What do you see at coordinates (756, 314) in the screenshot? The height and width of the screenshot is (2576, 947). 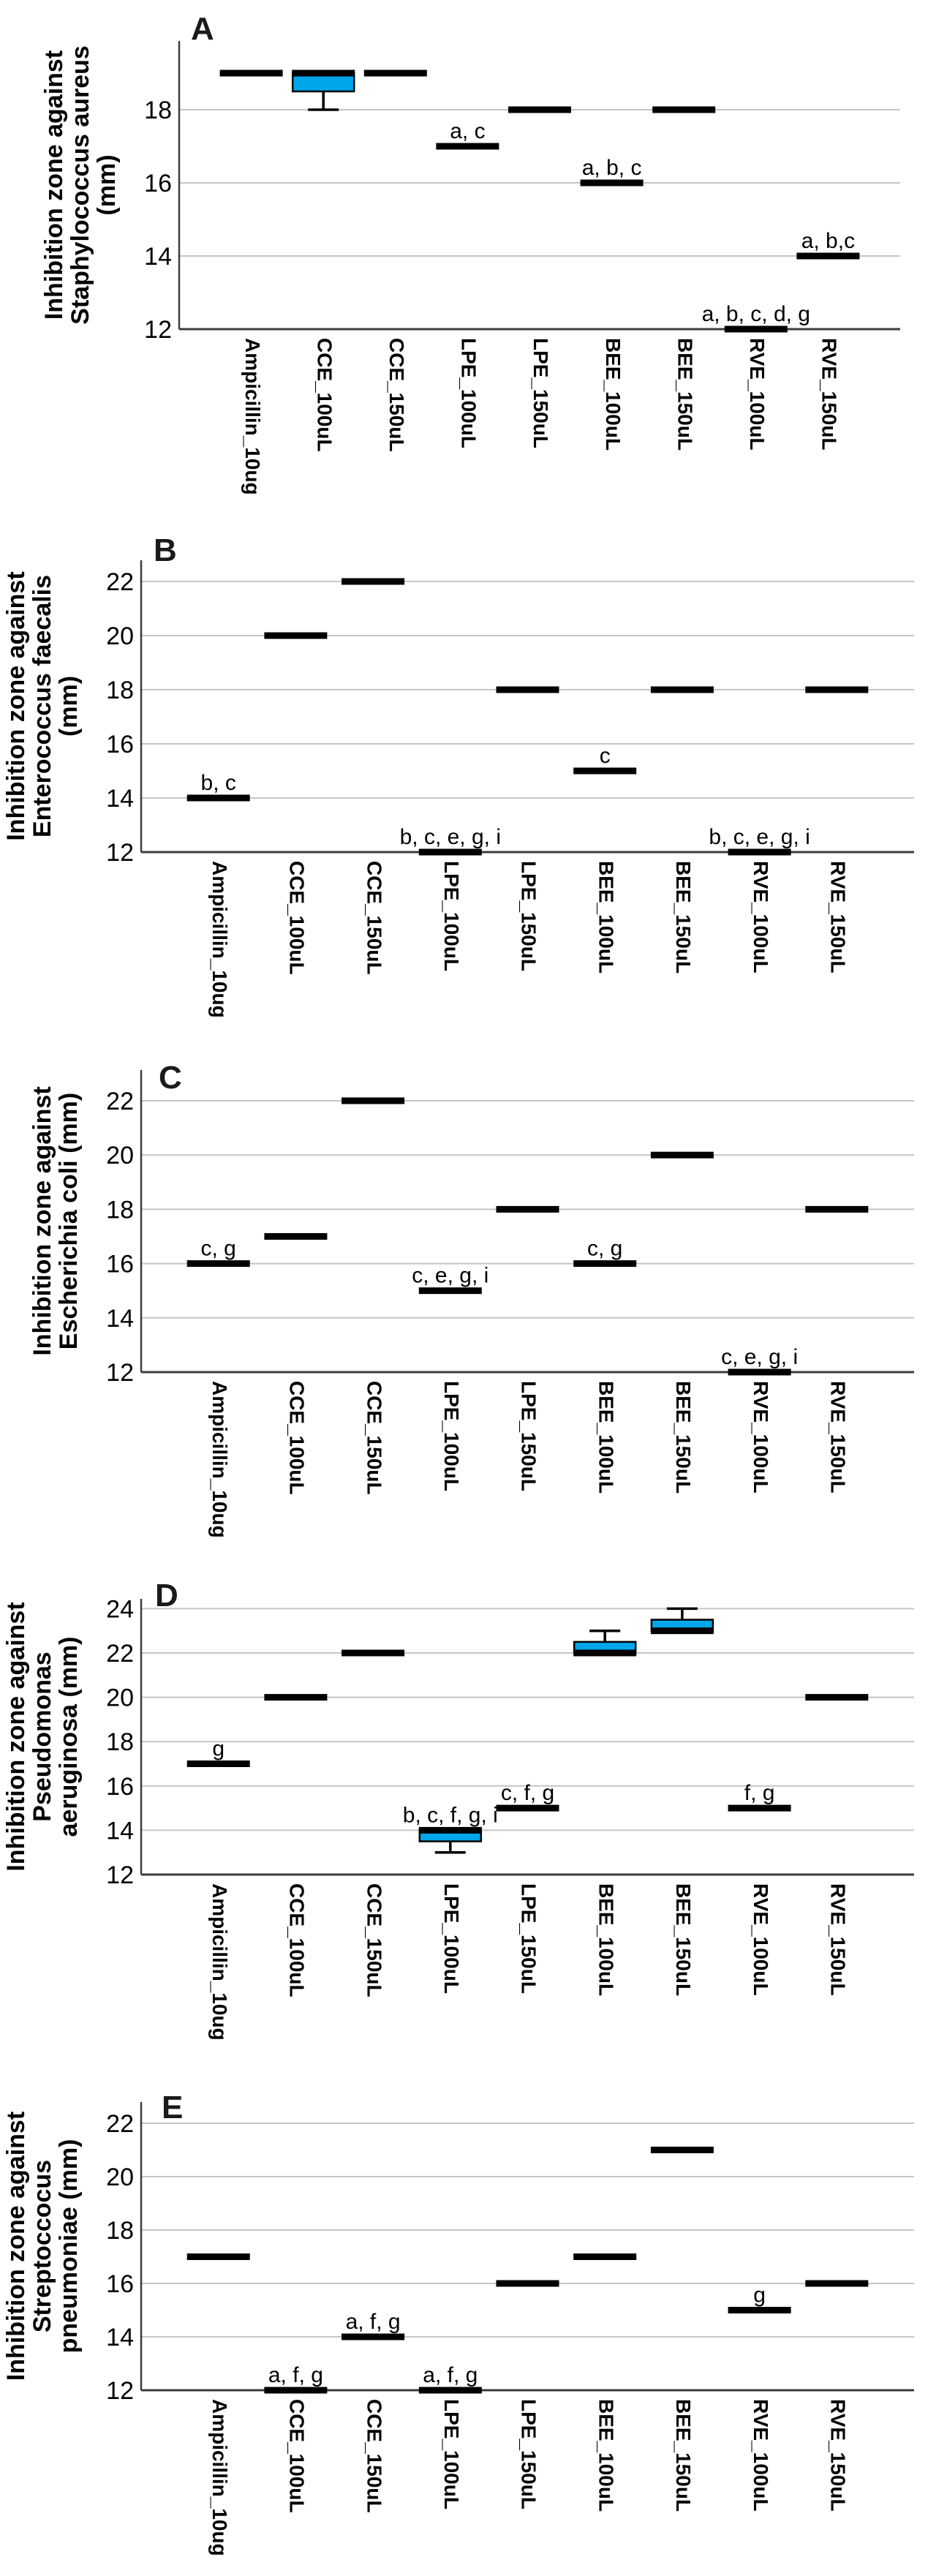 I see `significance-label: a, b, c, d, g` at bounding box center [756, 314].